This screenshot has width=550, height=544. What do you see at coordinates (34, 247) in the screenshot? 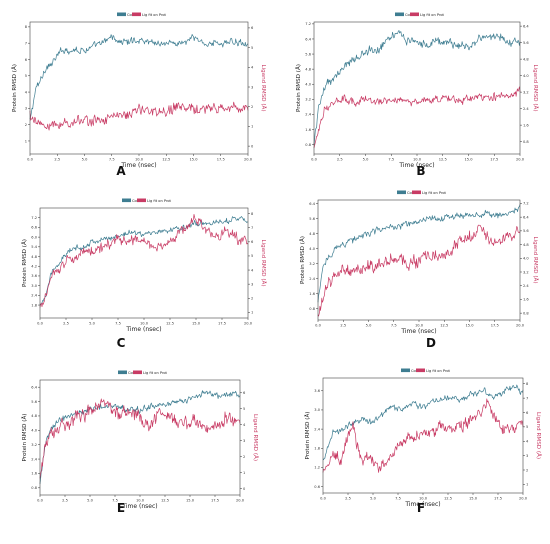
I see `y-left-tick-label: 5.4` at bounding box center [34, 247].